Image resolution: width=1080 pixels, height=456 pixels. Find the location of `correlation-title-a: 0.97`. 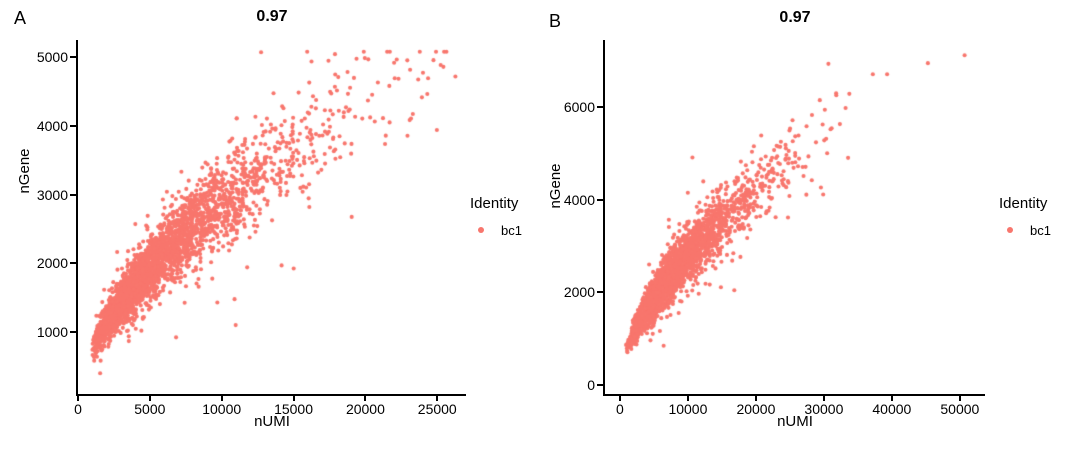

correlation-title-a: 0.97 is located at coordinates (272, 16).